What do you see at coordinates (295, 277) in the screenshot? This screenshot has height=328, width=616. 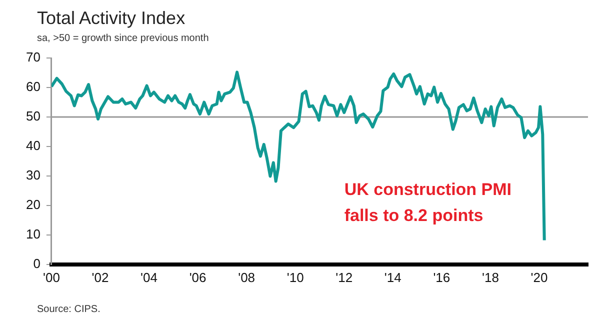 I see `x-tick-label: '10` at bounding box center [295, 277].